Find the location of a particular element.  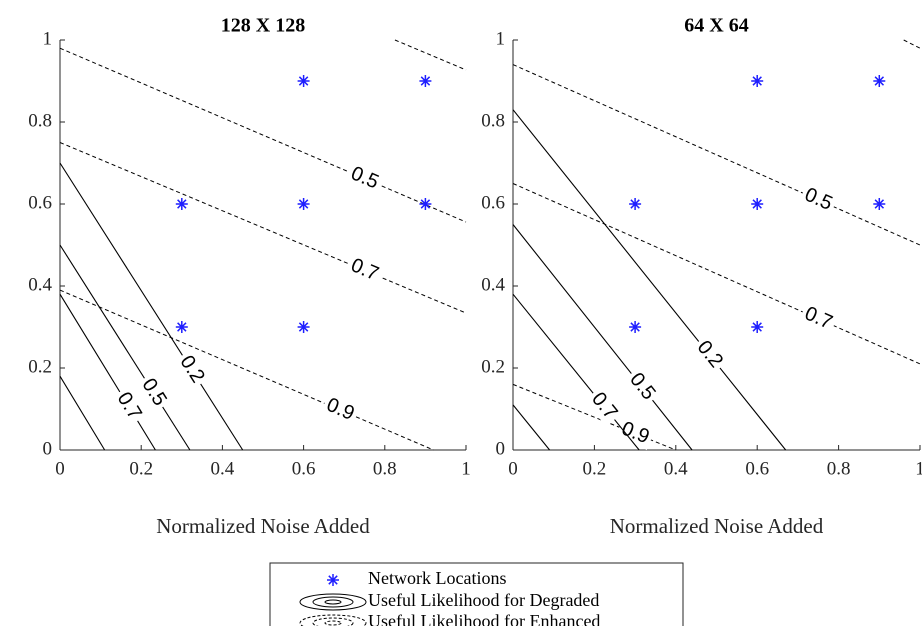

legend-dashed-contour is located at coordinates (333, 620).